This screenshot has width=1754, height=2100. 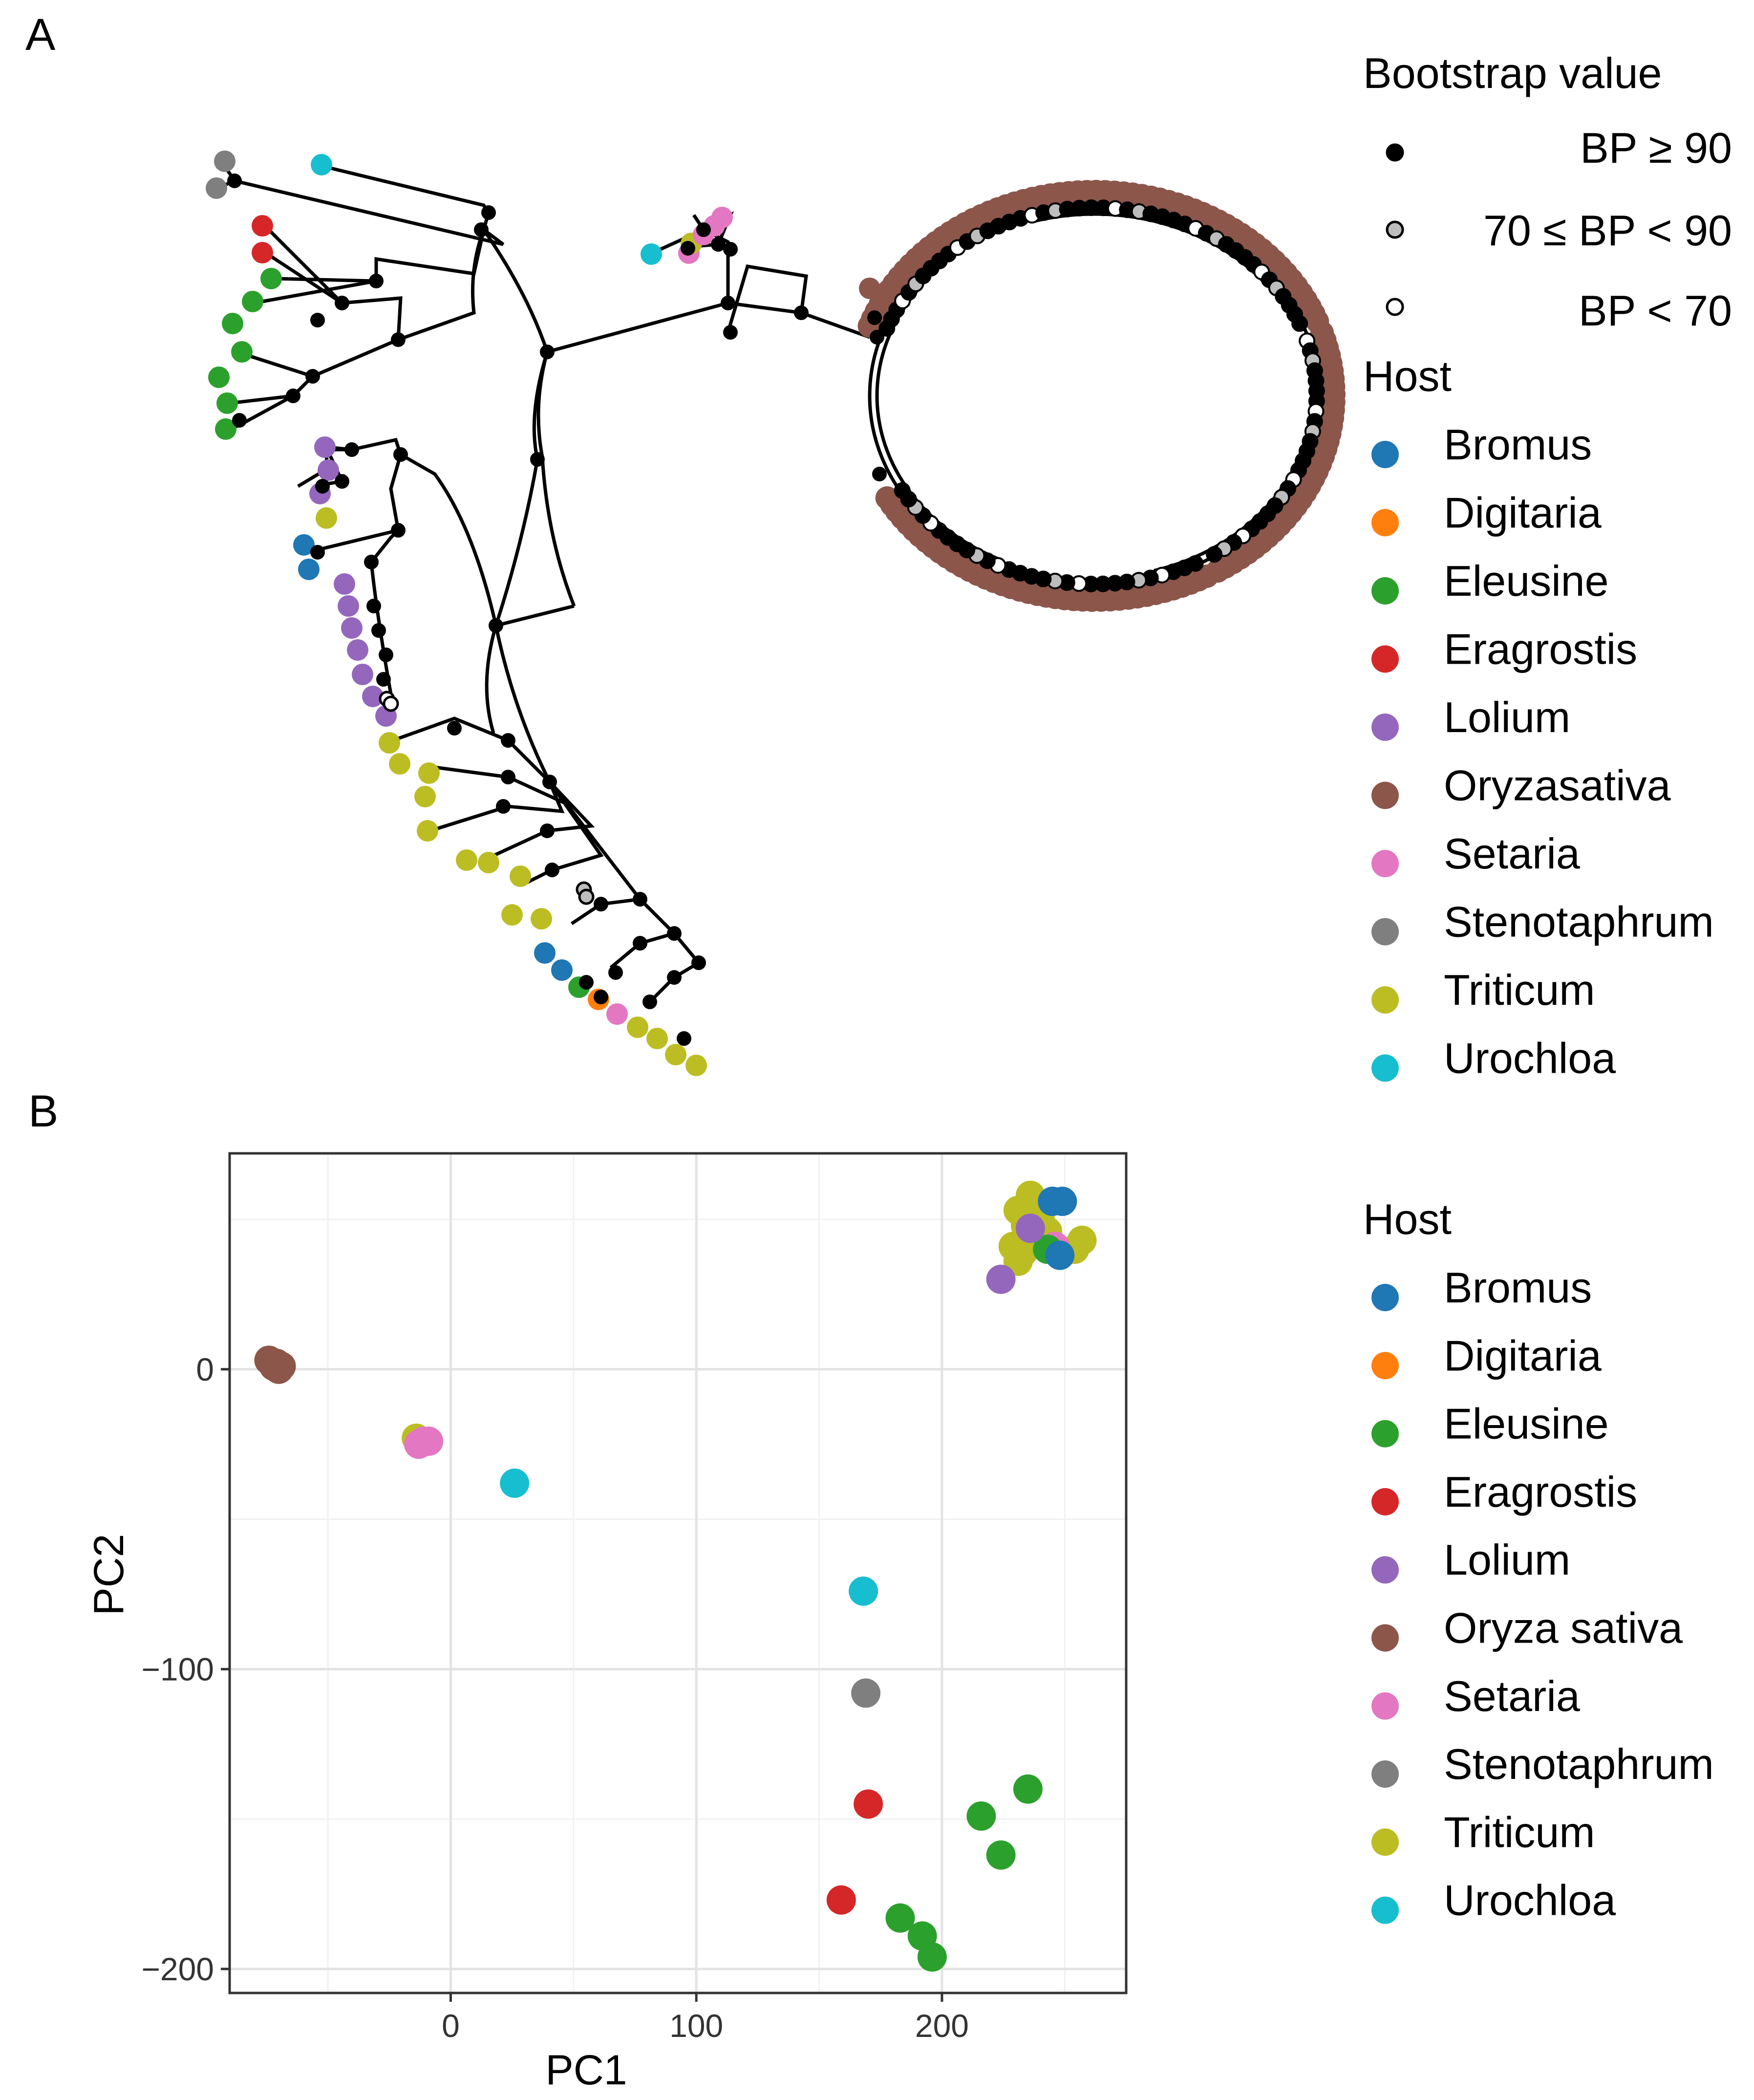 I want to click on legend-swatch-setaria, so click(x=1385, y=863).